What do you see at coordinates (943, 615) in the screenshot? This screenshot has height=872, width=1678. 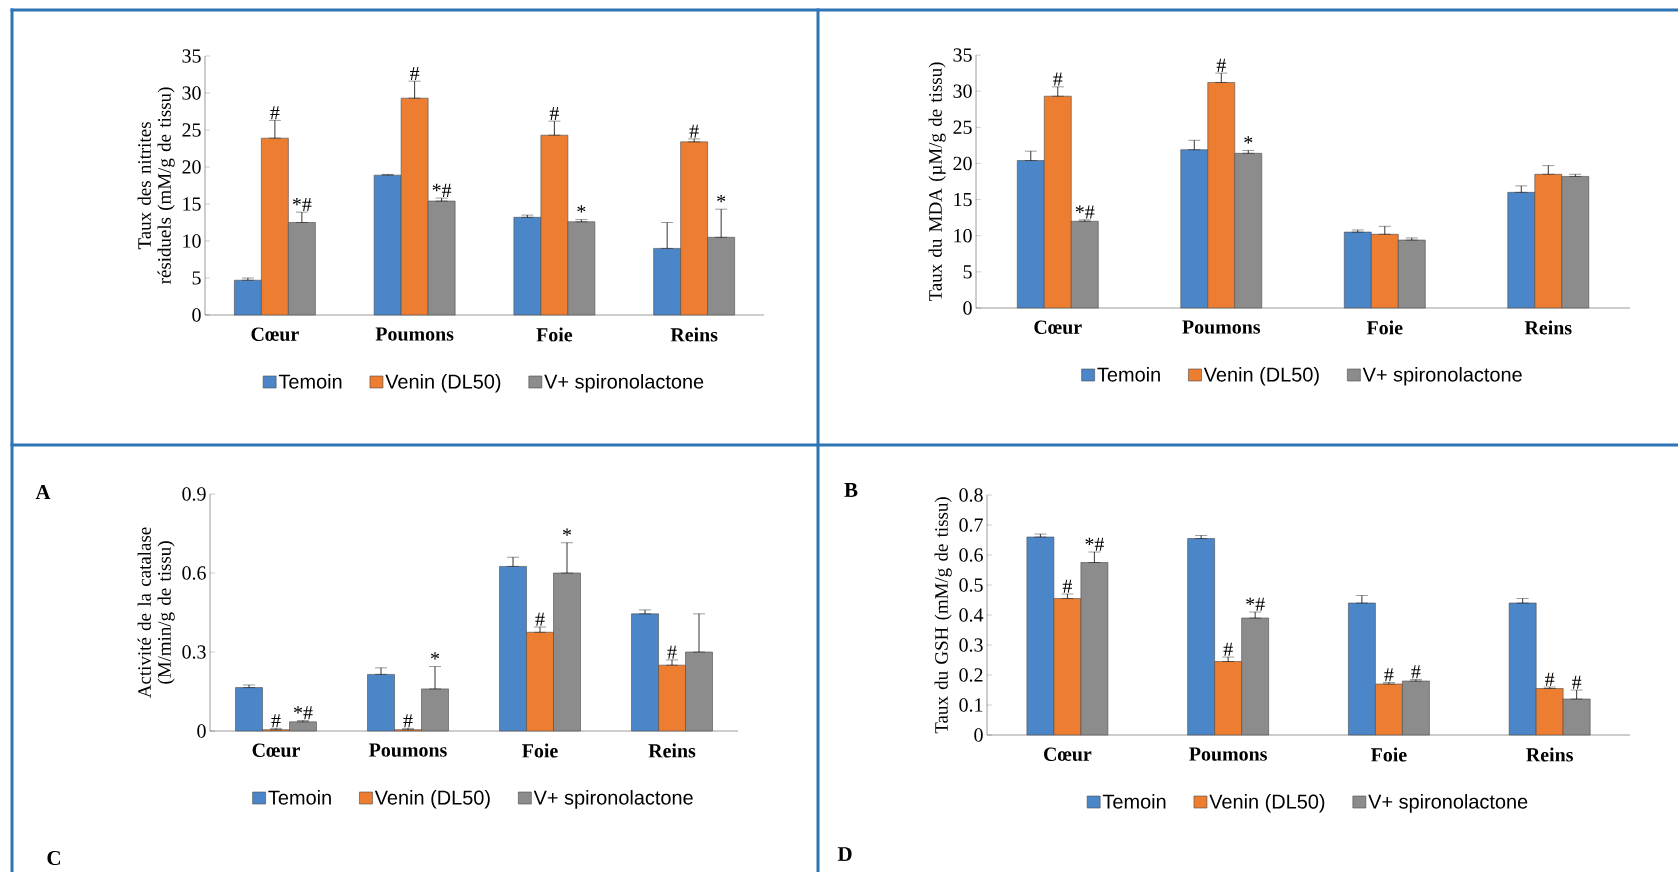 I see `y-axis-title: Taux du GSH (mM/g de tissu)` at bounding box center [943, 615].